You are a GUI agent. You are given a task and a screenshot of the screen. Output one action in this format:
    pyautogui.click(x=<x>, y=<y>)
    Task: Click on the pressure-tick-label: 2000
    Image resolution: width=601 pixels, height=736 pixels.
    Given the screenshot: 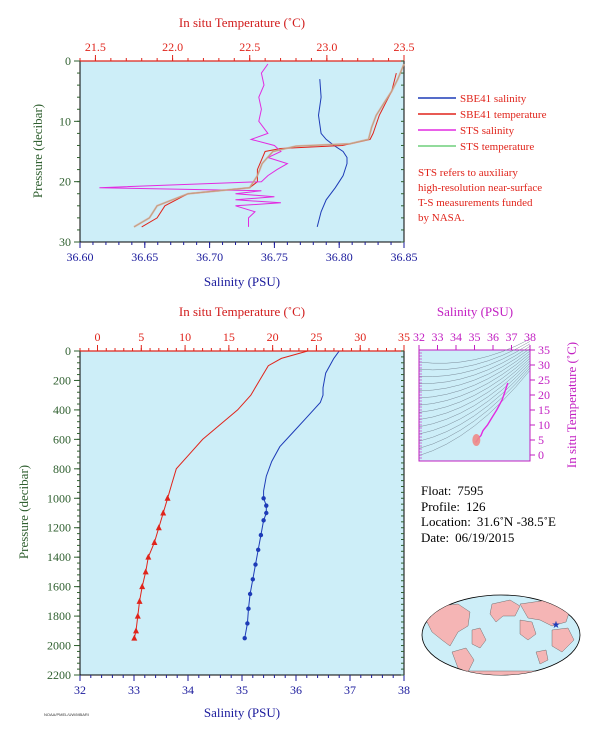 What is the action you would take?
    pyautogui.click(x=59, y=646)
    